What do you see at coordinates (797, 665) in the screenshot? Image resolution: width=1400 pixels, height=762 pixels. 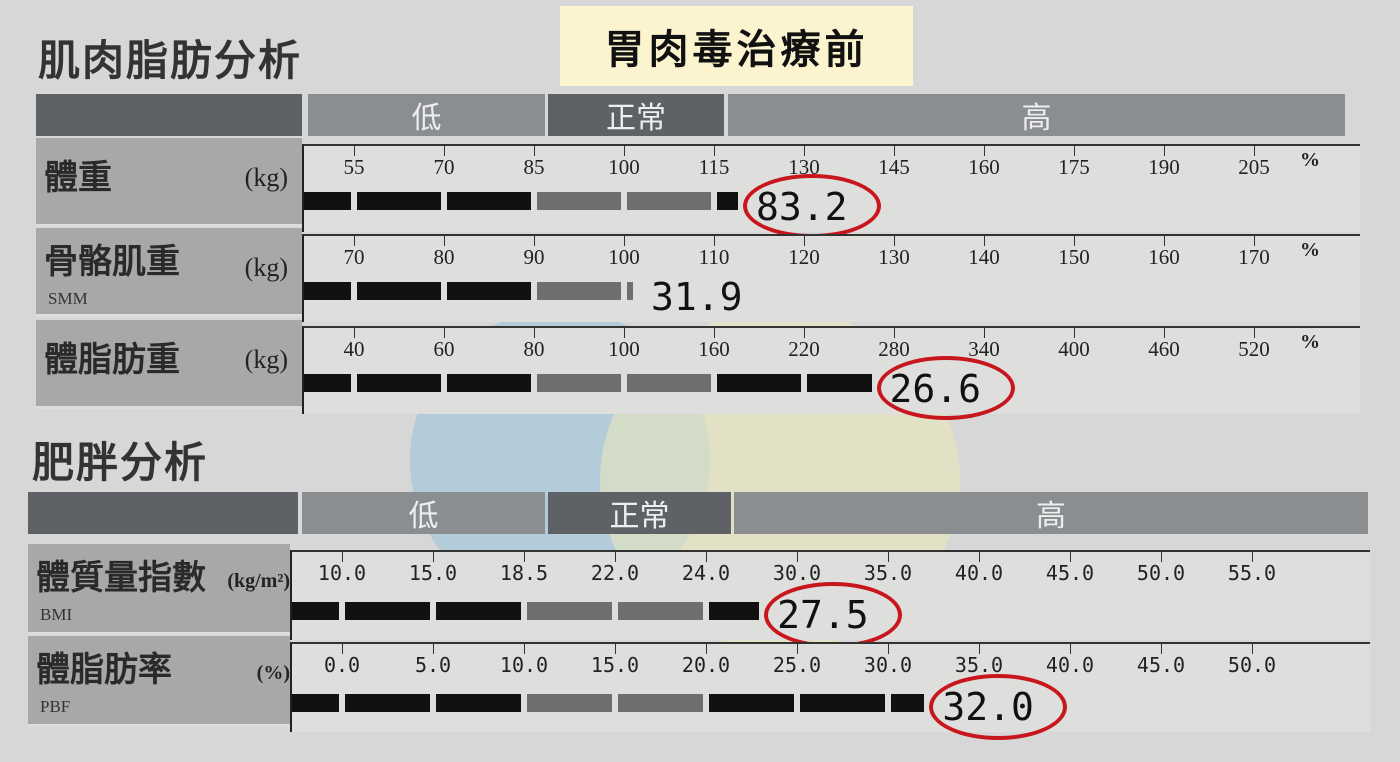 I see `tick-label: 25.0` at bounding box center [797, 665].